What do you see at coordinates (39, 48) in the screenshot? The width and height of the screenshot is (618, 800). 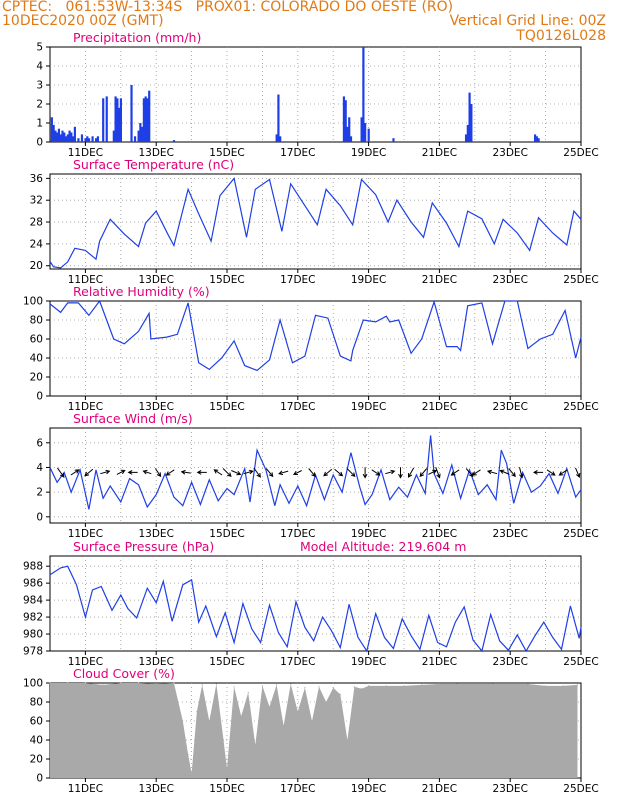 I see `y-tick-label: 5` at bounding box center [39, 48].